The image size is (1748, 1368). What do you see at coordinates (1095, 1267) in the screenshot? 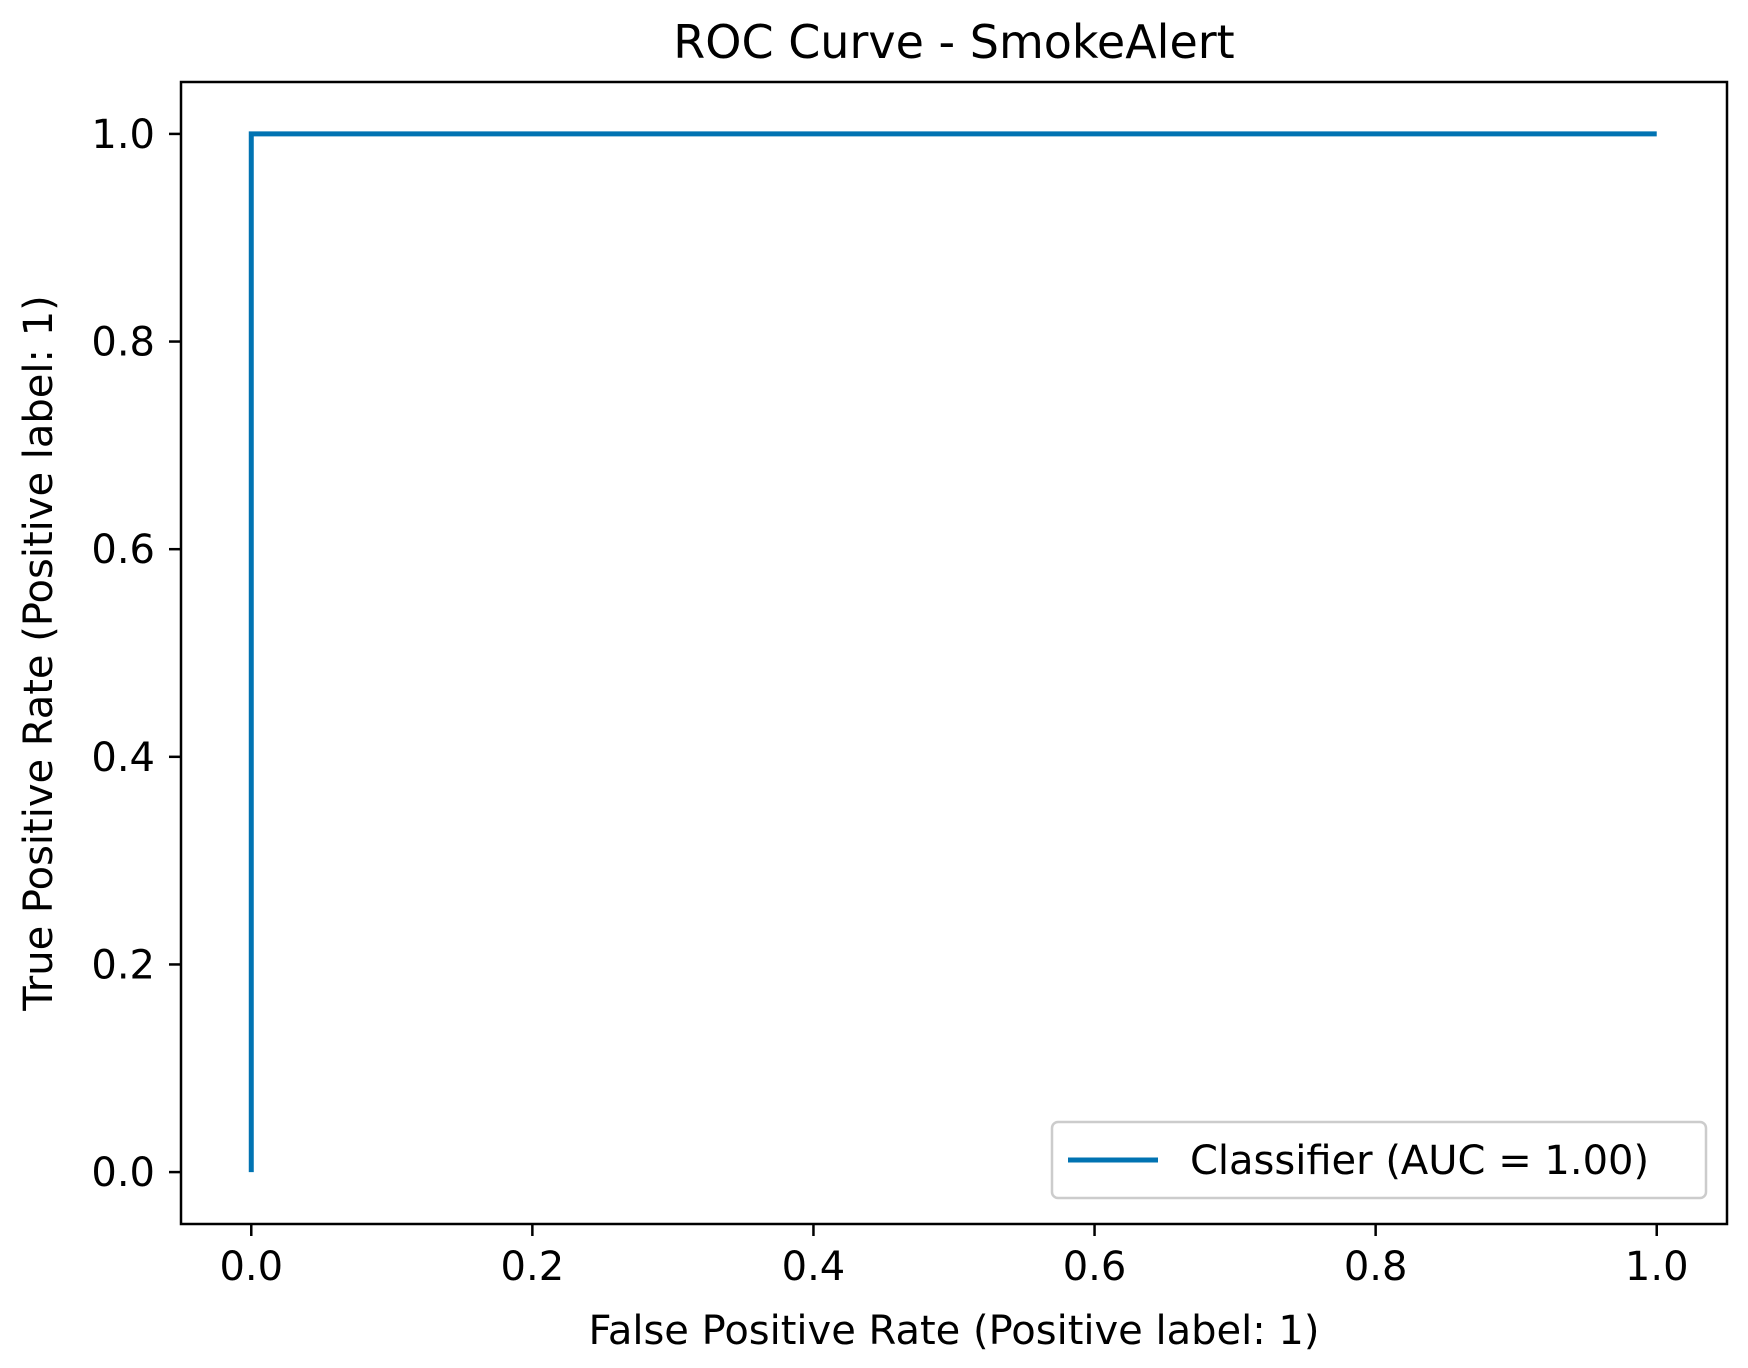
I see `x-tick-label: 0.6` at bounding box center [1095, 1267].